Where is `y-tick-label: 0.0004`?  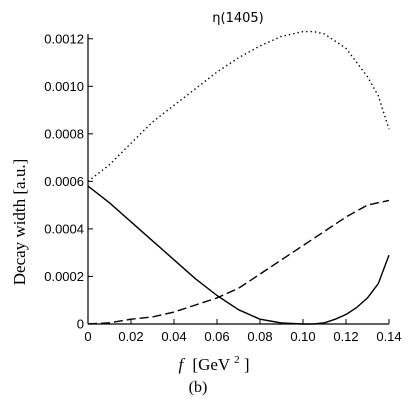
y-tick-label: 0.0004 is located at coordinates (64, 228).